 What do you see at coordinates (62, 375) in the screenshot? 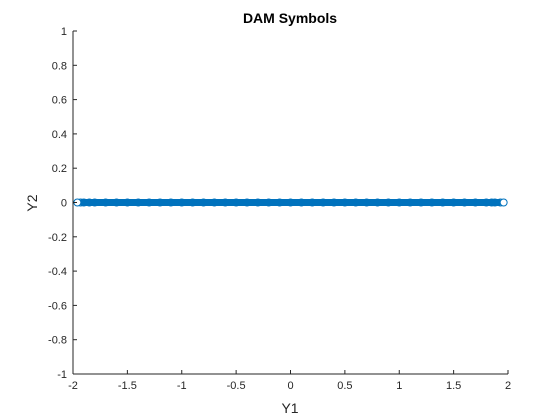
I see `y-tick-label: -1` at bounding box center [62, 375].